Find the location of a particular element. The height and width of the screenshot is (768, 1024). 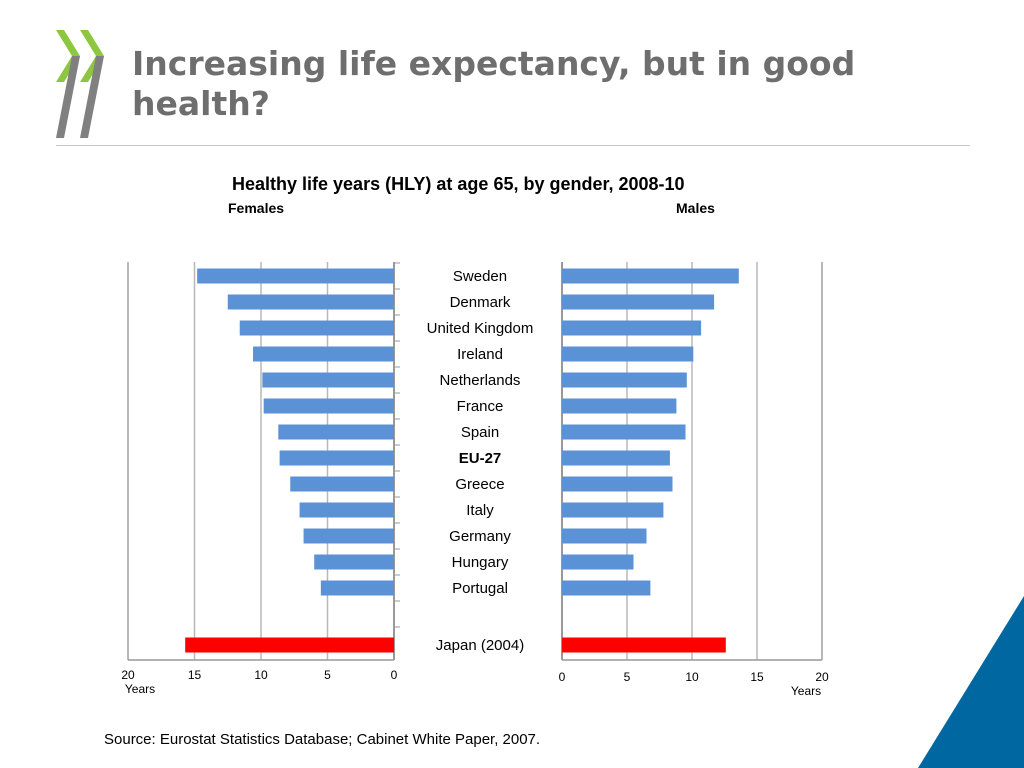

category-label-sweden: Sweden is located at coordinates (480, 276).